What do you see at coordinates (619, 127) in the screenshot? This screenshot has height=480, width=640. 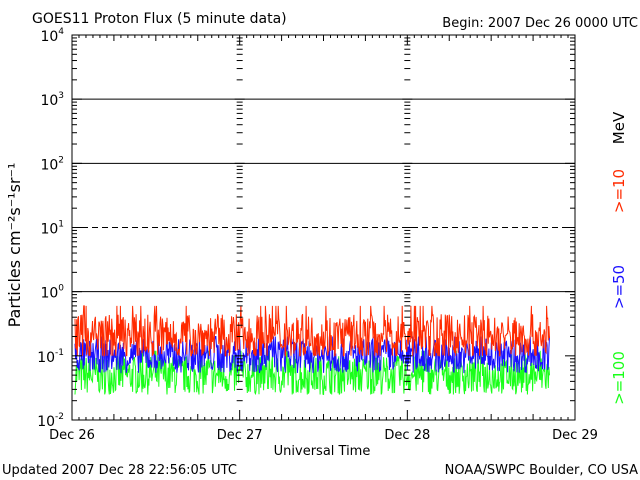 I see `legend-unit: MeV` at bounding box center [619, 127].